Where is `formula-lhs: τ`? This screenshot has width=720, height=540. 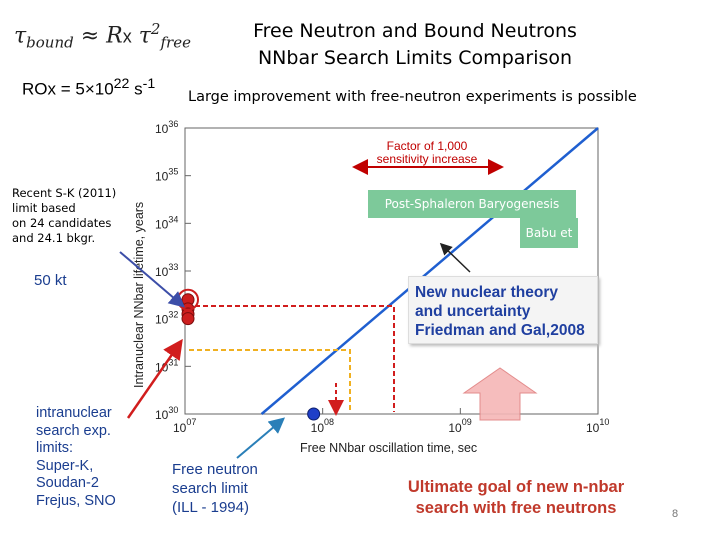 formula-lhs: τ is located at coordinates (20, 36).